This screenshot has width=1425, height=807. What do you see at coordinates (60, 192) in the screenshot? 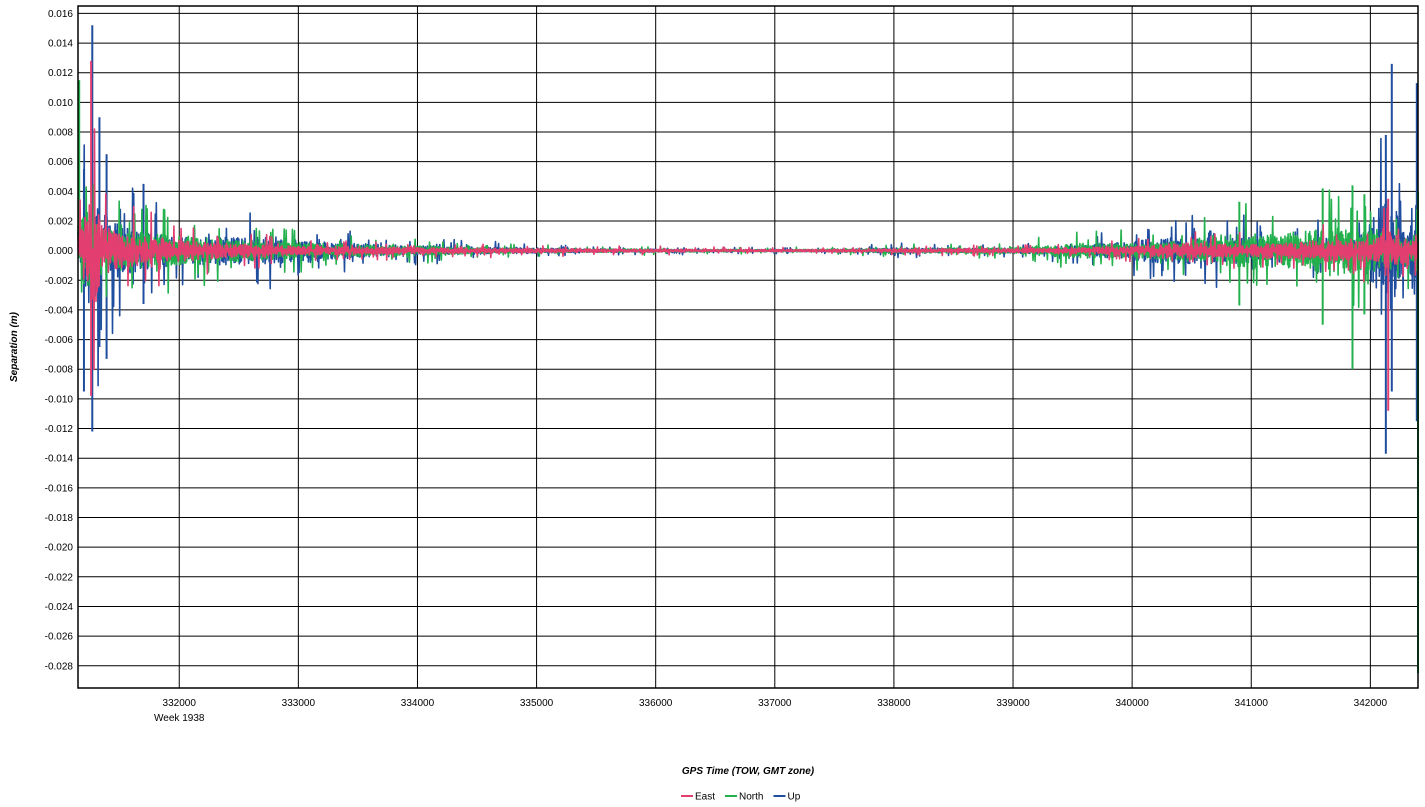
I see `y-tick-label: 0.004` at bounding box center [60, 192].